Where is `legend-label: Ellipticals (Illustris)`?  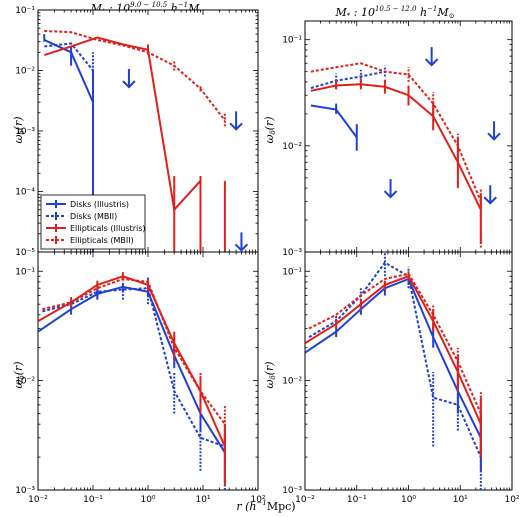 legend-label: Ellipticals (Illustris) is located at coordinates (108, 228).